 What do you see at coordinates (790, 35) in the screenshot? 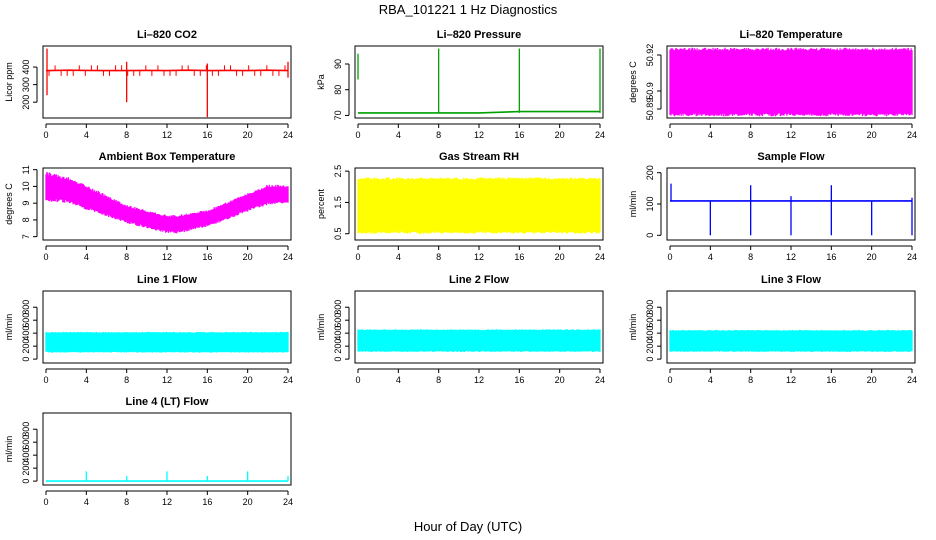
I see `panel-title: Li–820 Temperature` at bounding box center [790, 35].